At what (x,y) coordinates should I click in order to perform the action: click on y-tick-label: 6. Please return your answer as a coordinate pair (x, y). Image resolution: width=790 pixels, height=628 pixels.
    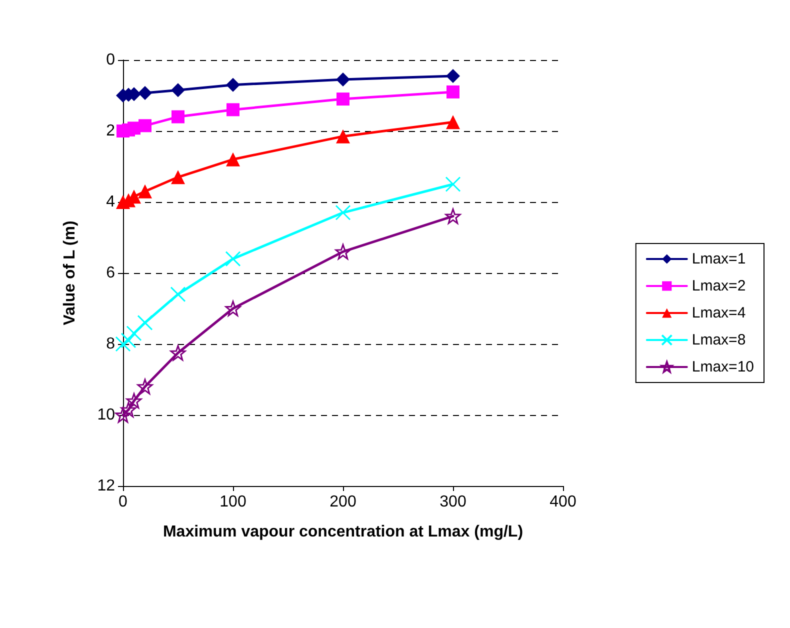
    Looking at the image, I should click on (111, 273).